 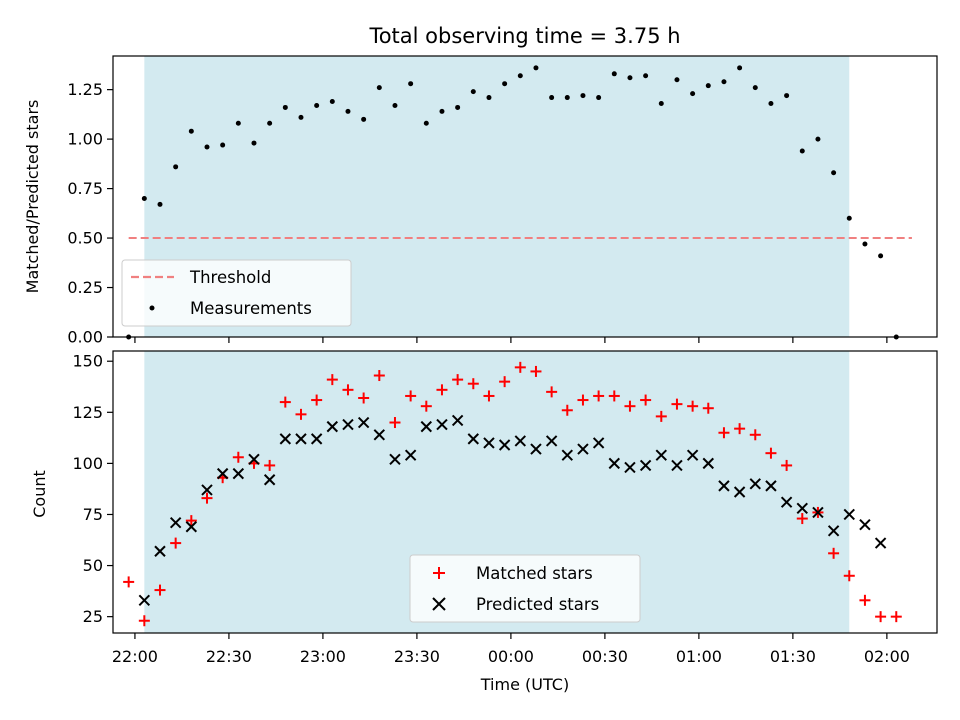 What do you see at coordinates (511, 340) in the screenshot?
I see `top-x-ticks` at bounding box center [511, 340].